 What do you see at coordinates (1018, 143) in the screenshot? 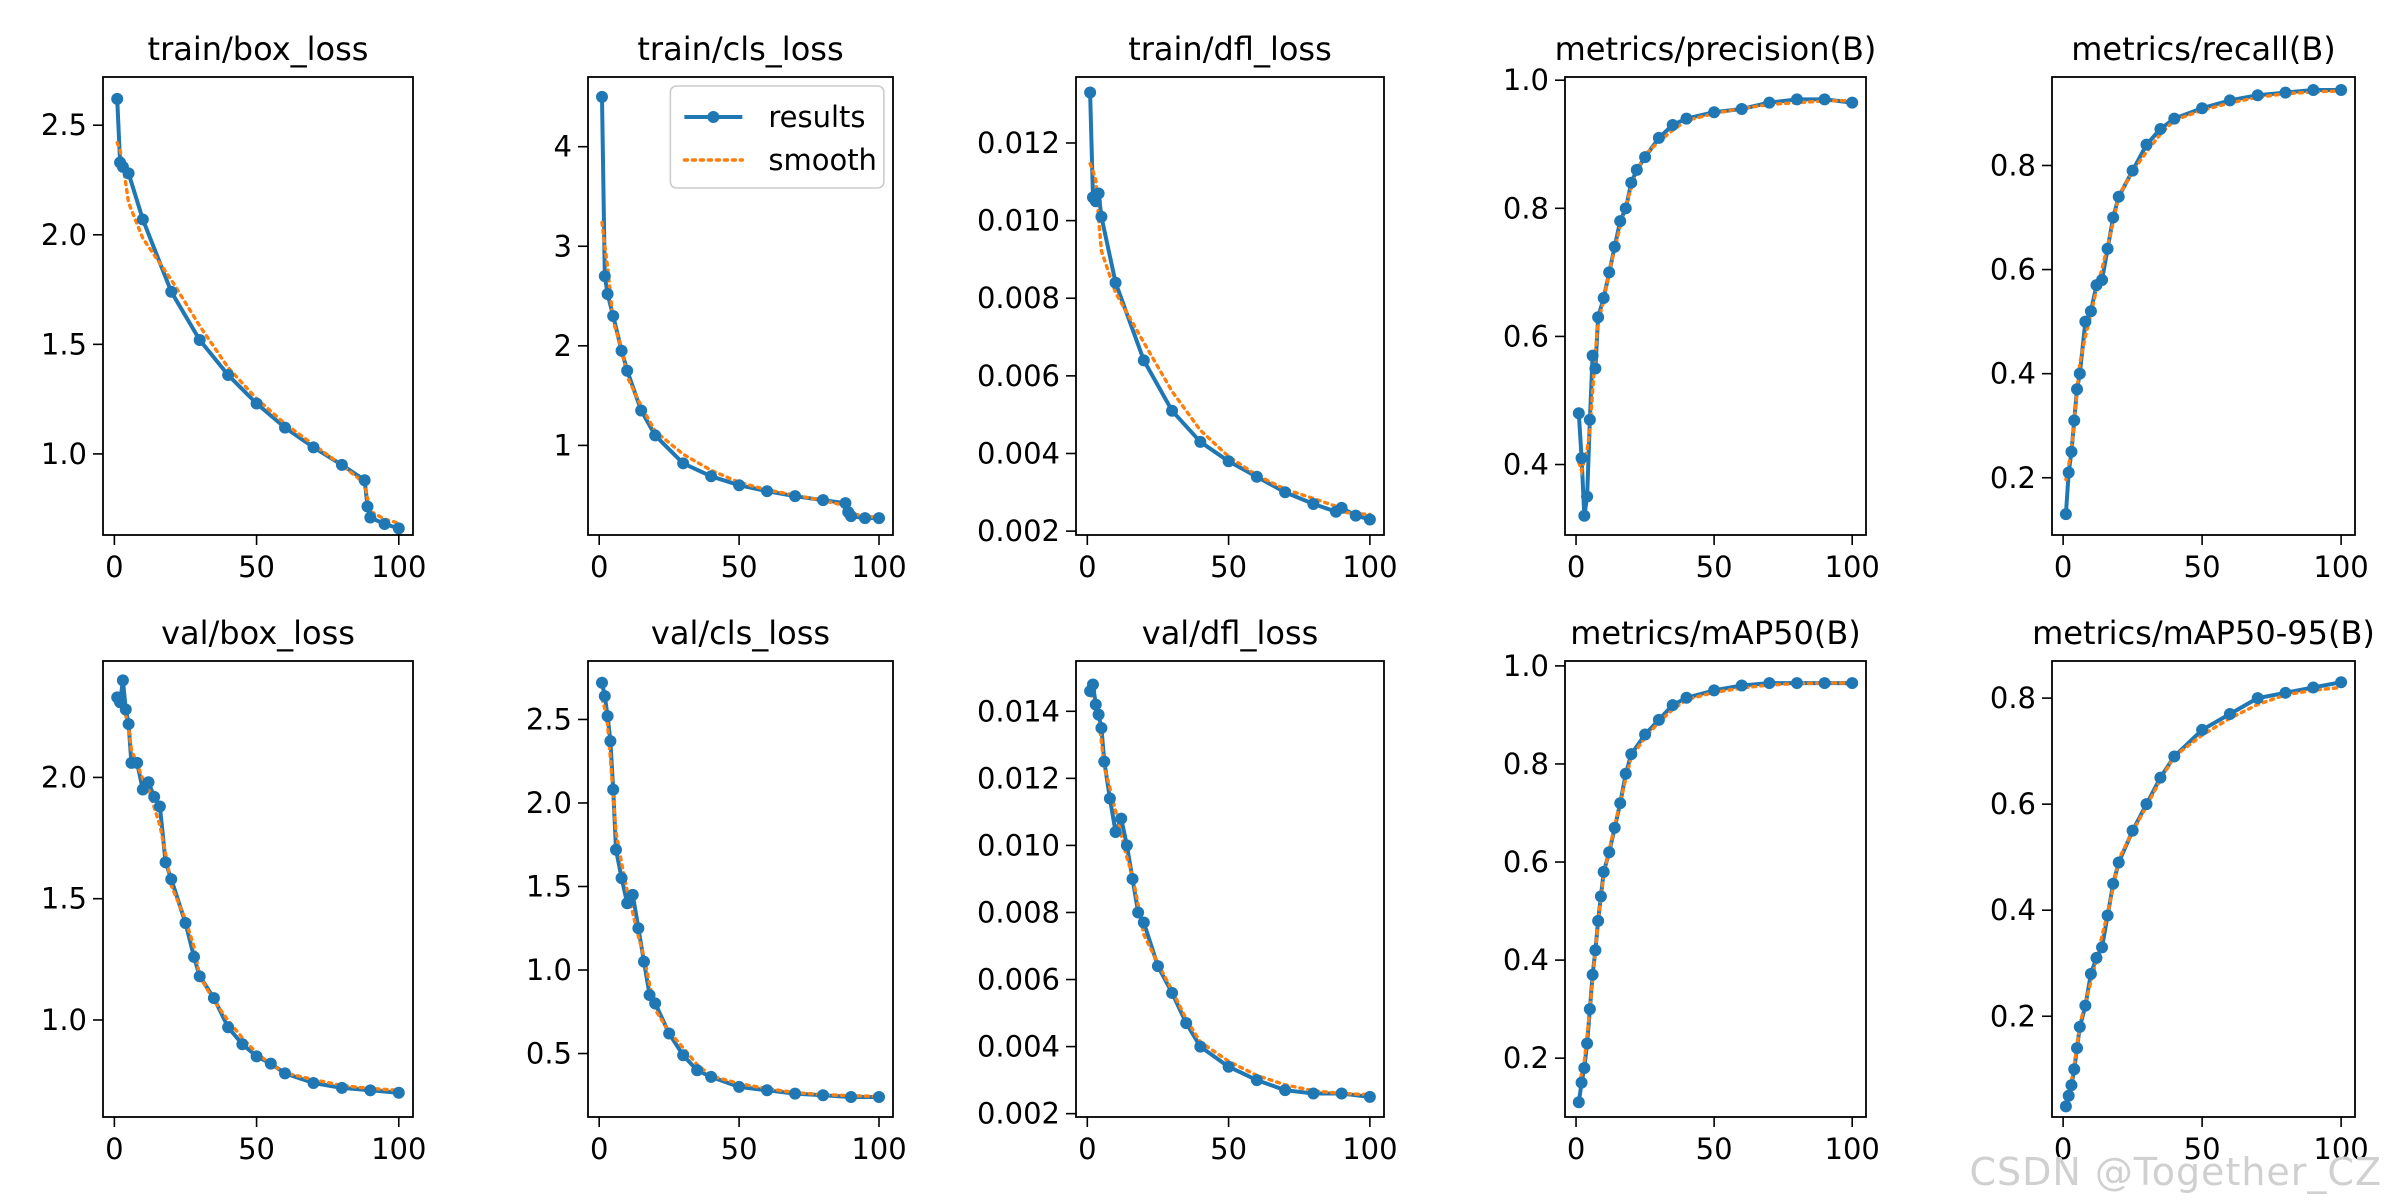
I see `y-tick-label: 0.012` at bounding box center [1018, 143].